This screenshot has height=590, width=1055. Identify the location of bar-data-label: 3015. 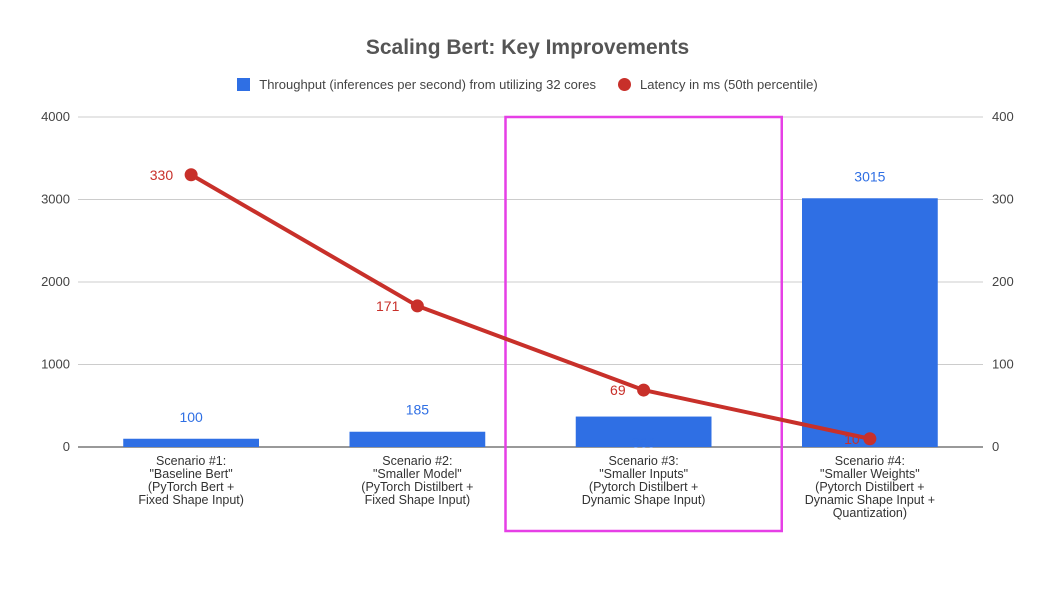
(869, 176).